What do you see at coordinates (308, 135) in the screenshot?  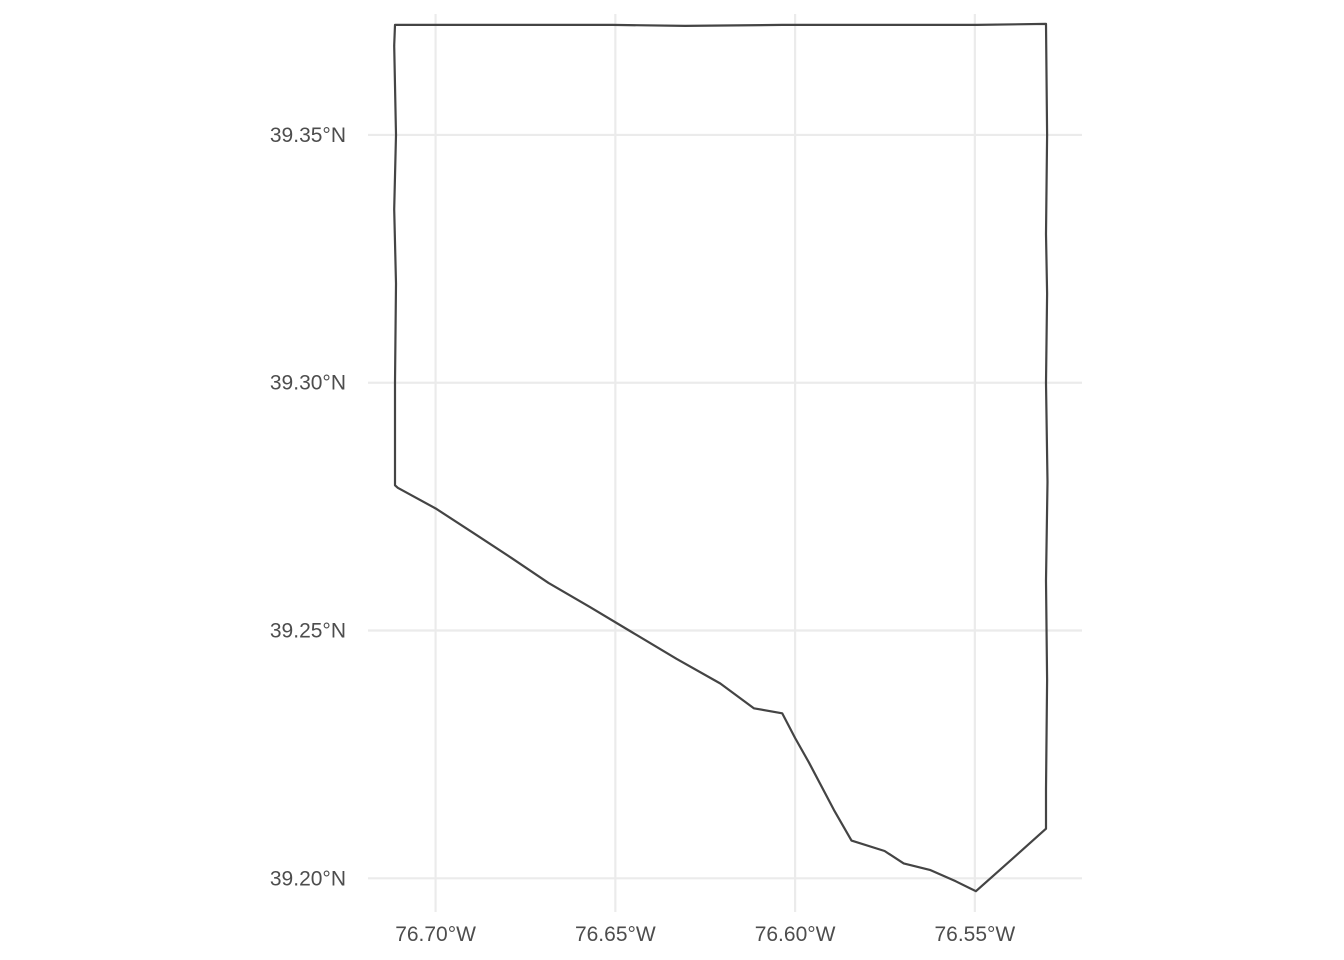 I see `y-tick-label: 39.35°N` at bounding box center [308, 135].